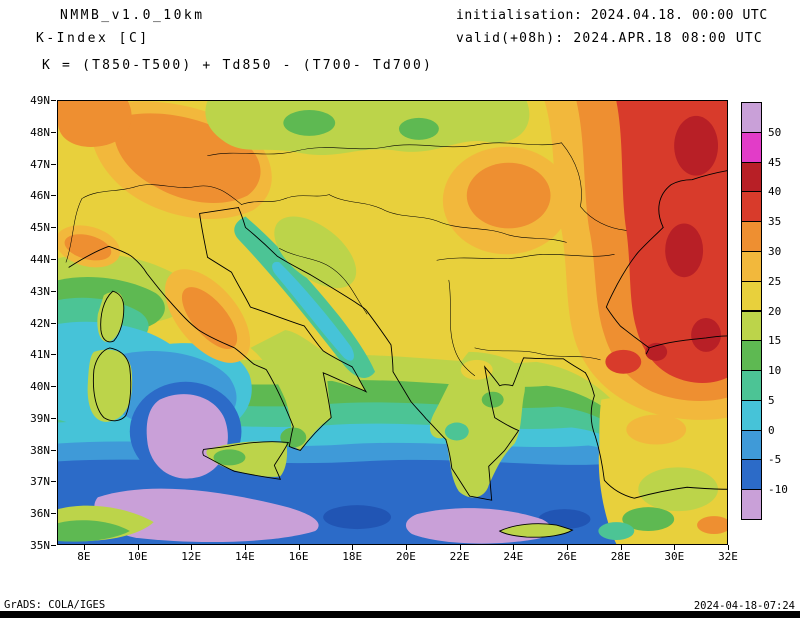  What do you see at coordinates (775, 311) in the screenshot?
I see `colorbar-tick-label: 20` at bounding box center [775, 311].